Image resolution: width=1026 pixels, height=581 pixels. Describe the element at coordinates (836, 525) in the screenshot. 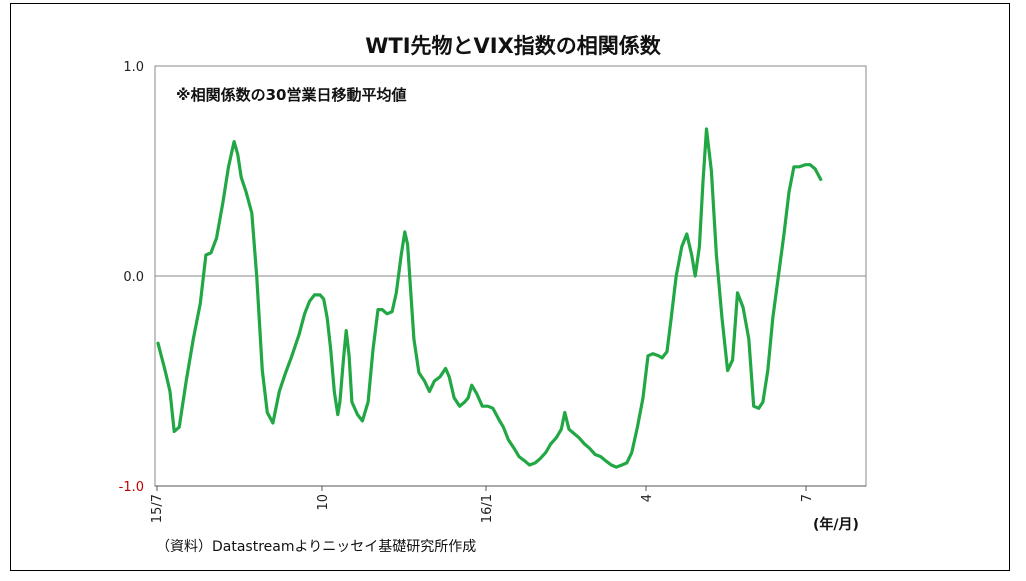

I see `x-axis-unit: (年/月)` at that location.